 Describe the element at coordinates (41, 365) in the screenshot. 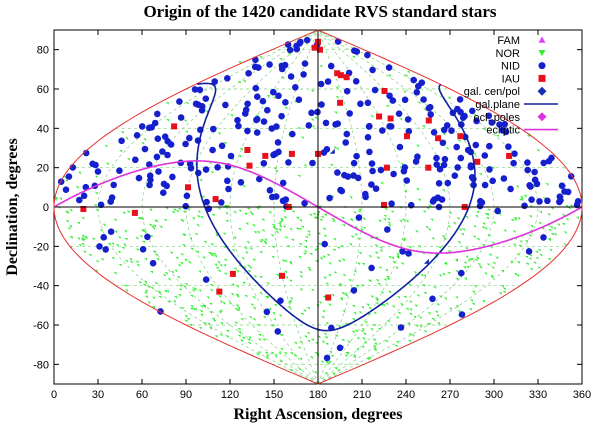

I see `y-tick-label: -80` at that location.